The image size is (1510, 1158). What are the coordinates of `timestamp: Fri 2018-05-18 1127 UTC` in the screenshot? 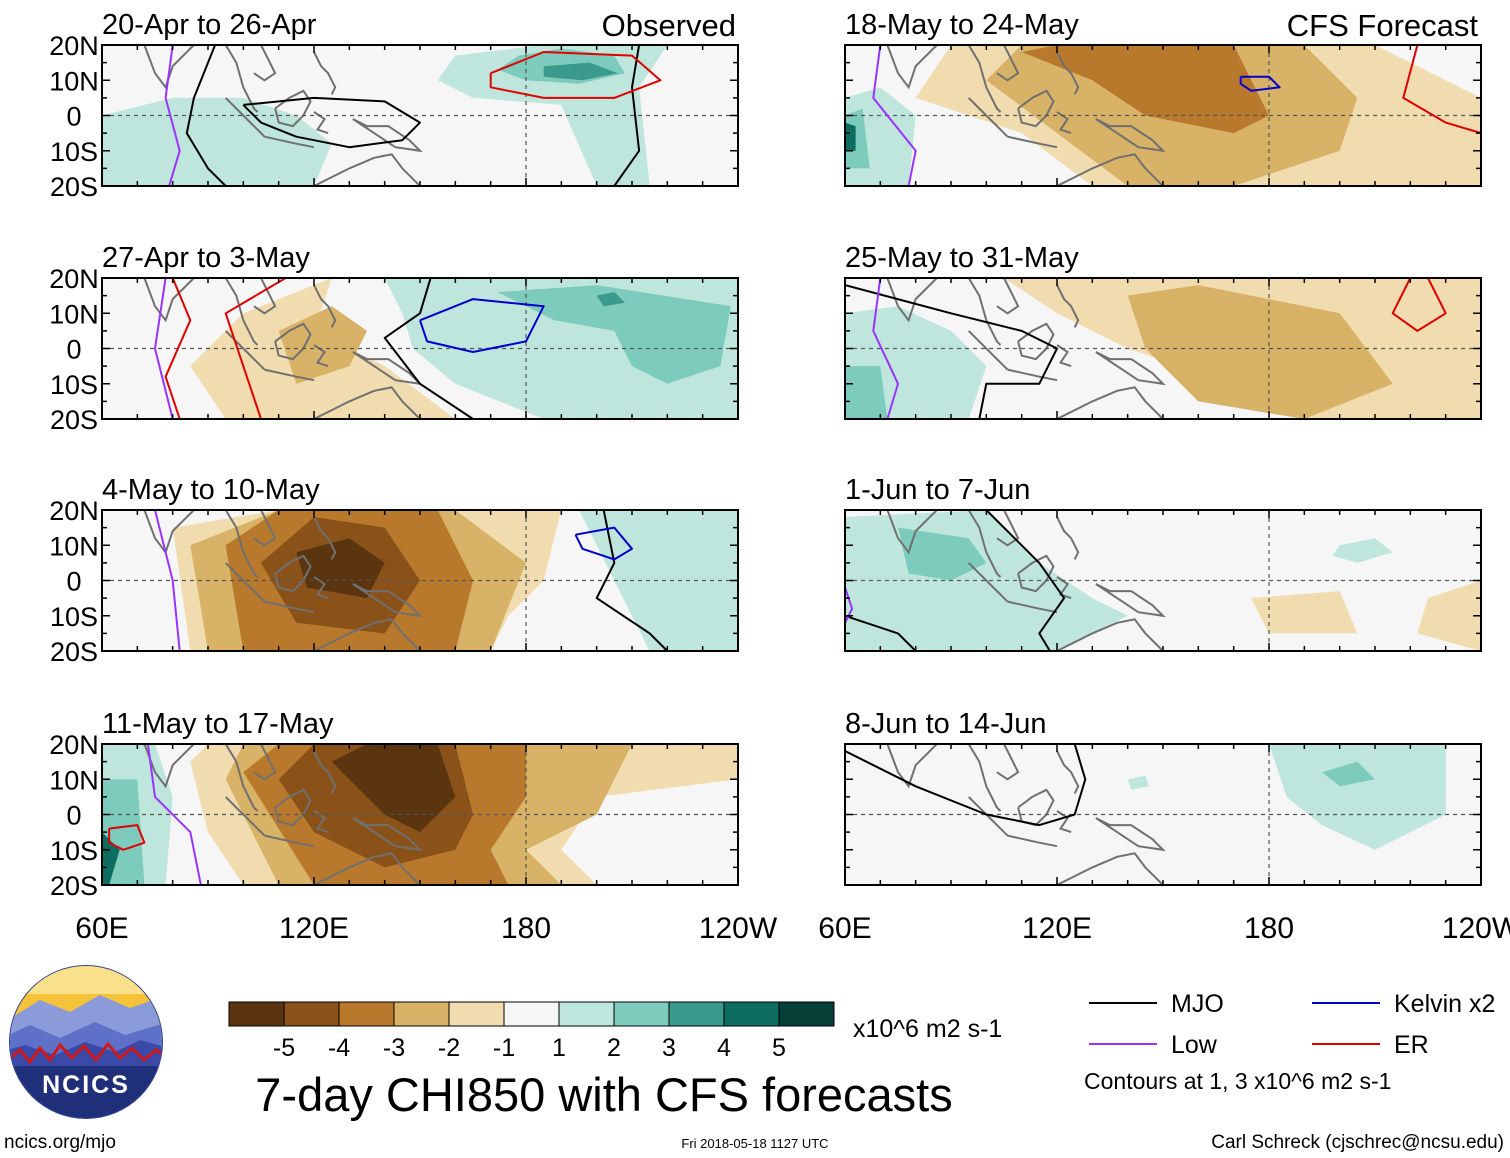 It's located at (754, 1143).